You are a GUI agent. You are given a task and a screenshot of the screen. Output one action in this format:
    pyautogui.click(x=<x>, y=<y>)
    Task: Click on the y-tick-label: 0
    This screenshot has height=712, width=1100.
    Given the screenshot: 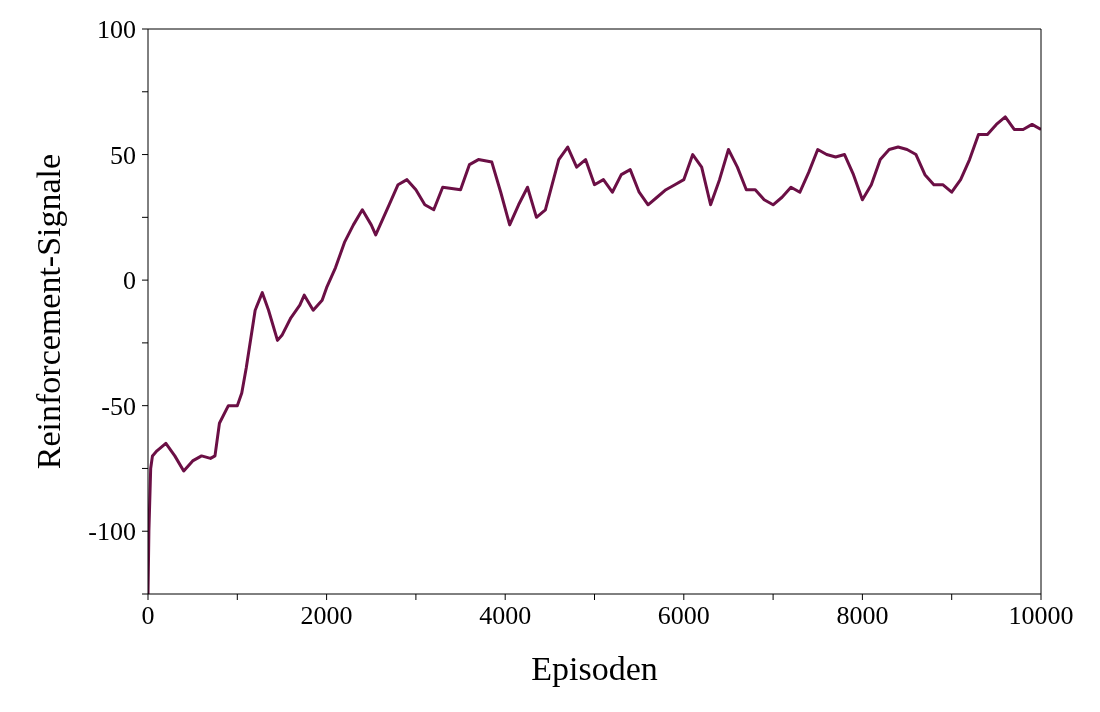 What is the action you would take?
    pyautogui.click(x=129, y=281)
    